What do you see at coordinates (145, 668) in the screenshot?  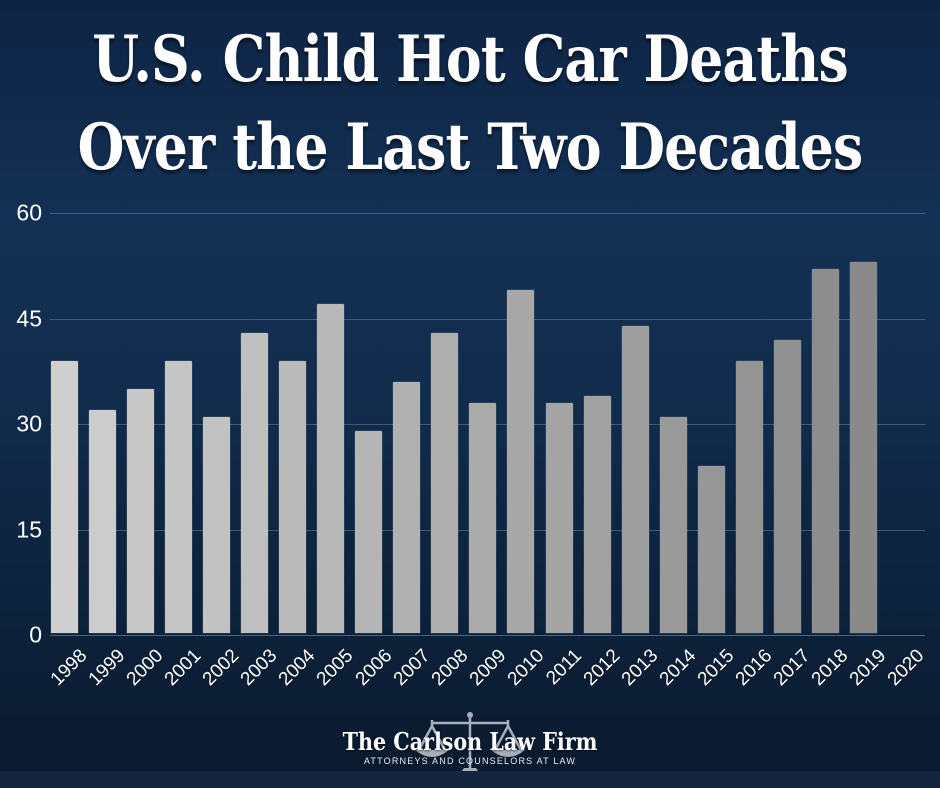 I see `x-axis-label-2000: 2000` at bounding box center [145, 668].